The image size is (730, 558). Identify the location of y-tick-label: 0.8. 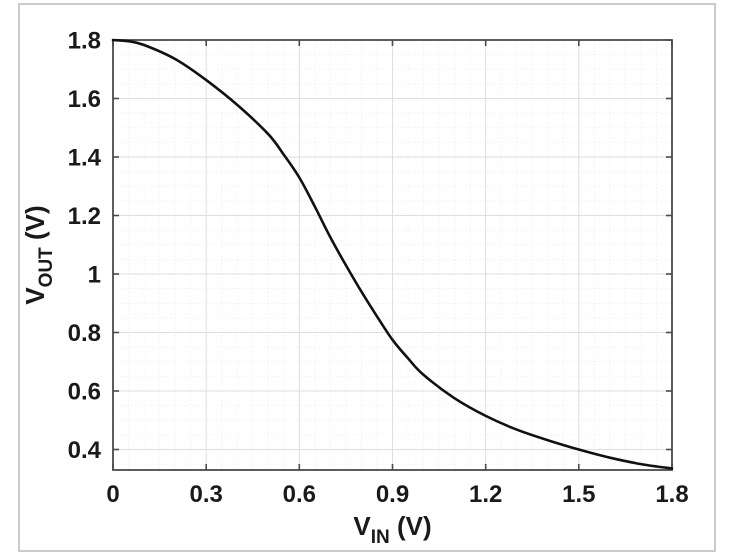
(84, 333).